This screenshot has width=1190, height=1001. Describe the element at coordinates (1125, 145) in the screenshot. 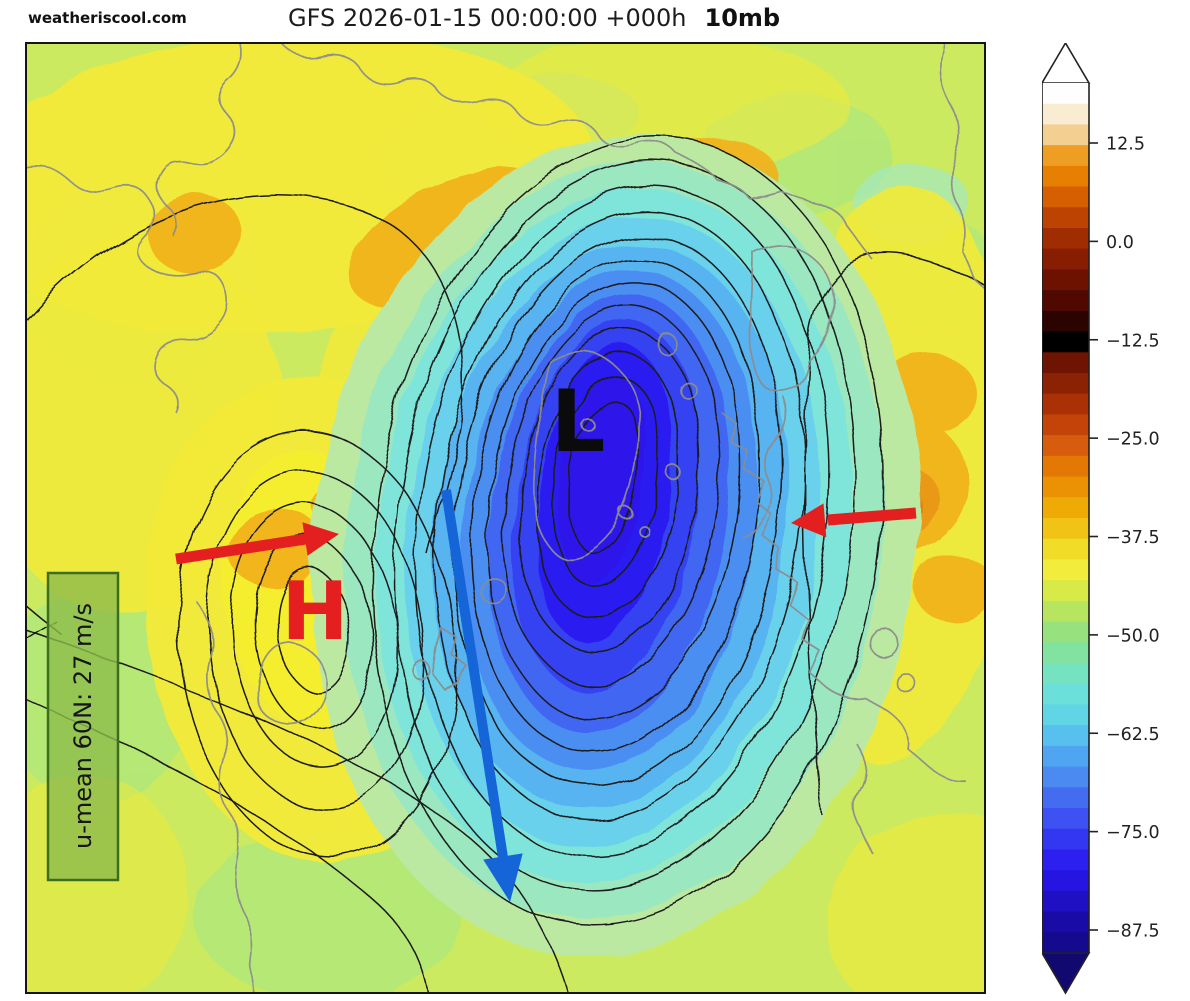

I see `colorbar-tick-label: 12.5` at that location.